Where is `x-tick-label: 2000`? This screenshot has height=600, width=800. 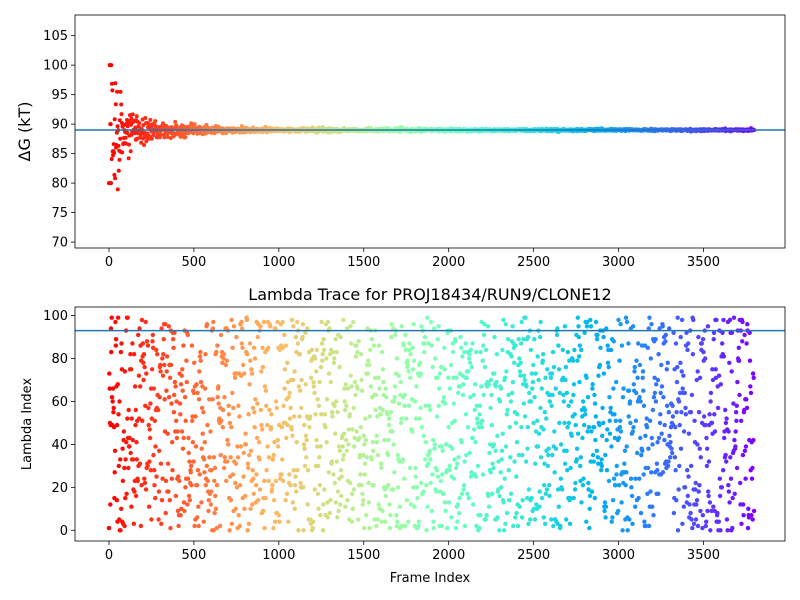 x-tick-label: 2000 is located at coordinates (448, 262).